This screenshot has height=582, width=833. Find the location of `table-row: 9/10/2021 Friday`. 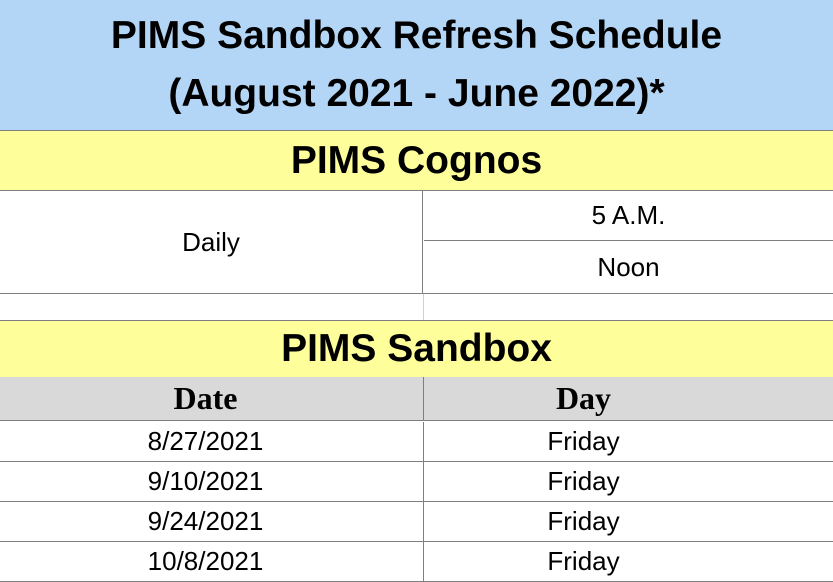

table-row: 9/10/2021 Friday is located at coordinates (416, 482).